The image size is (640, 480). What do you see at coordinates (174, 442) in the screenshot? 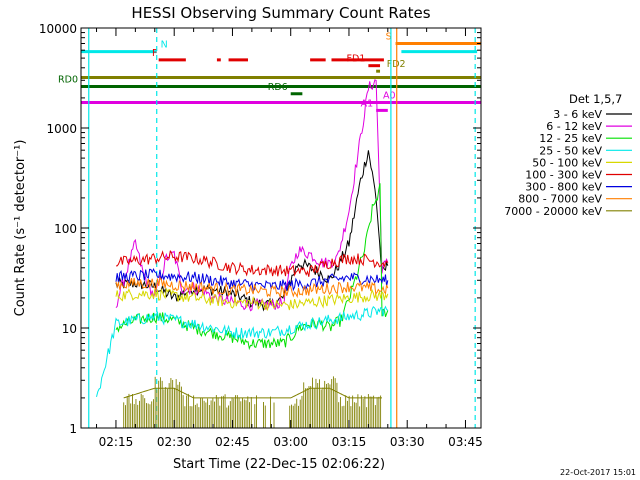
I see `x-tick-label: 02:30` at bounding box center [174, 442].